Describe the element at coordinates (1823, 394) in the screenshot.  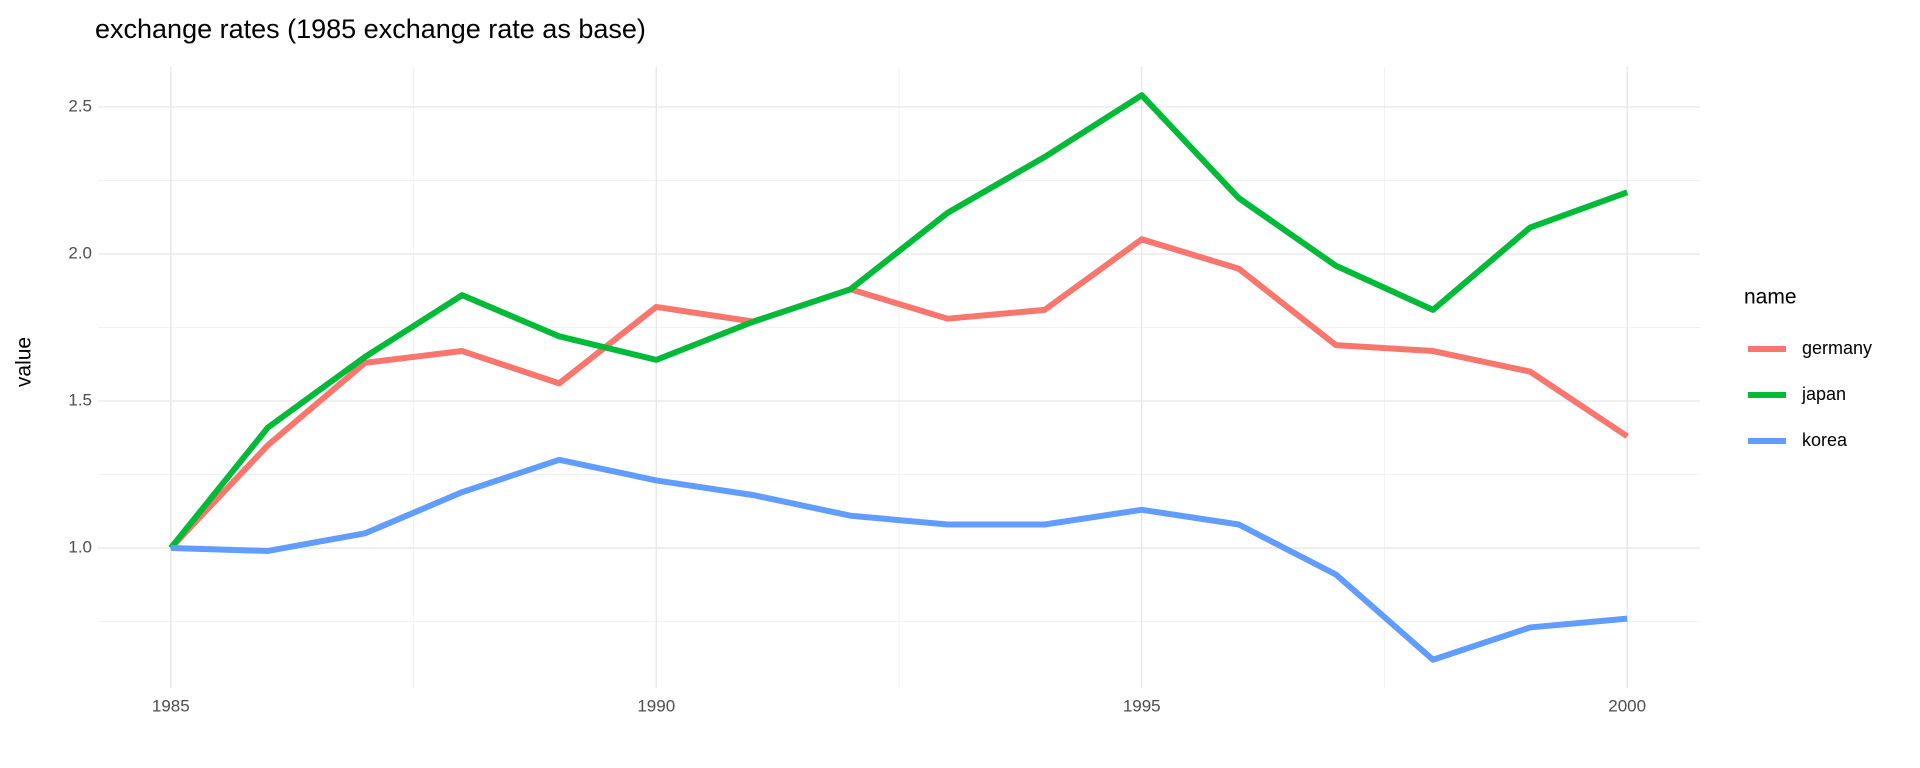
I see `legend-label: japan` at that location.